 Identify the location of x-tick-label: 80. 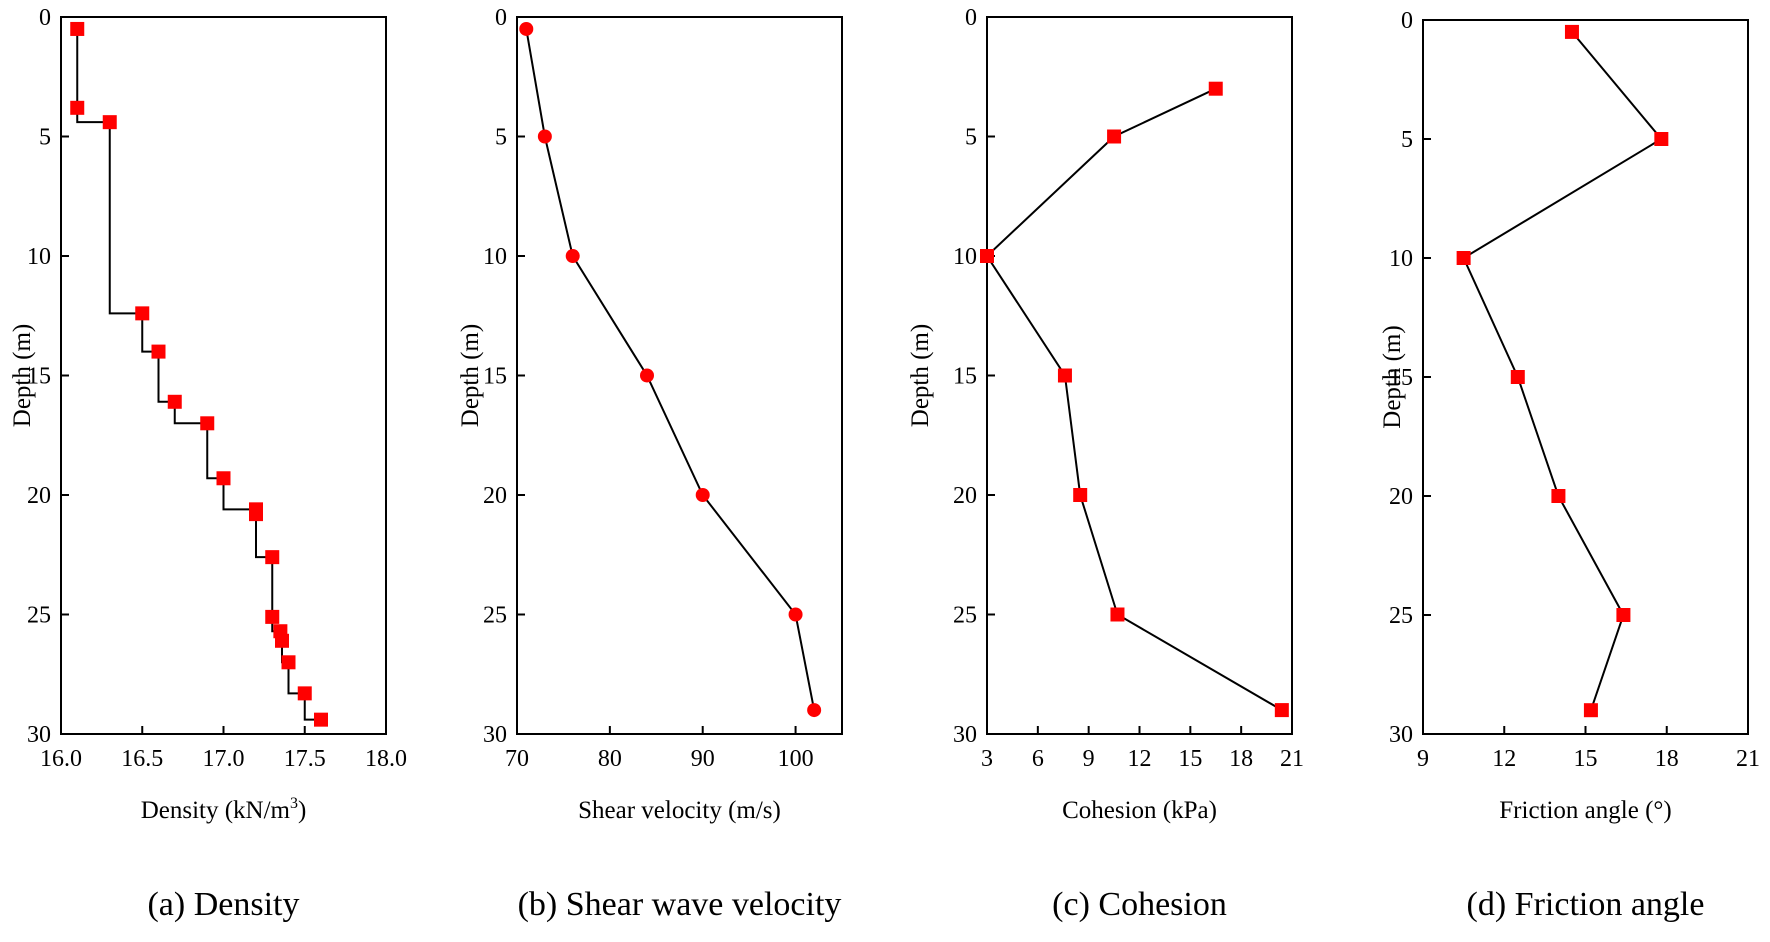
(610, 759).